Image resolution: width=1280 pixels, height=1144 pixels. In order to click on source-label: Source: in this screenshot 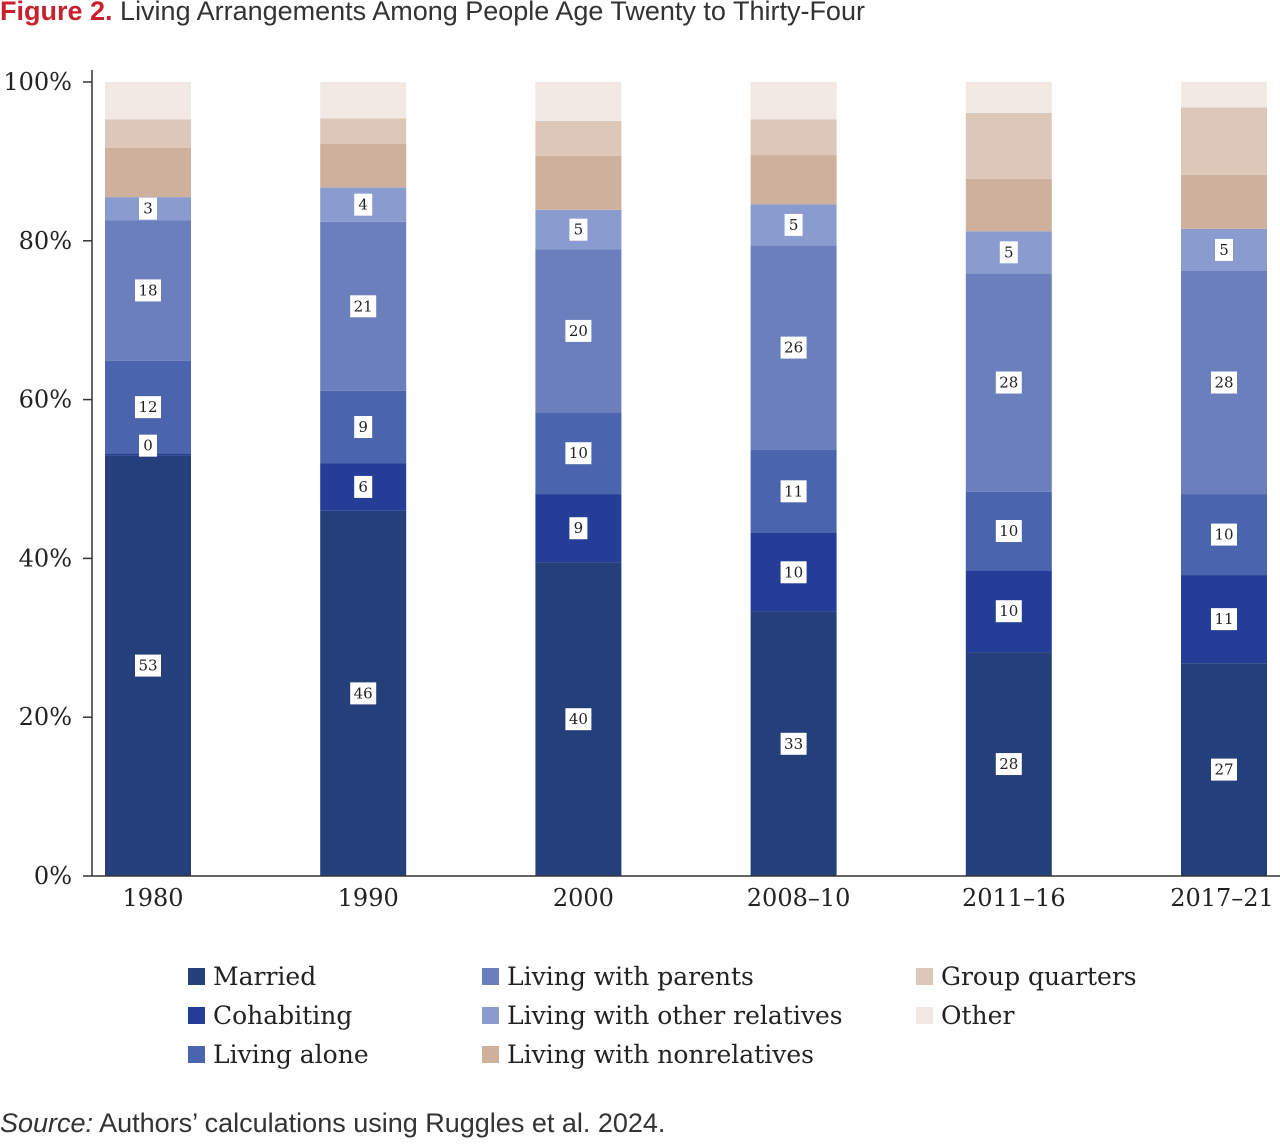, I will do `click(47, 1123)`.